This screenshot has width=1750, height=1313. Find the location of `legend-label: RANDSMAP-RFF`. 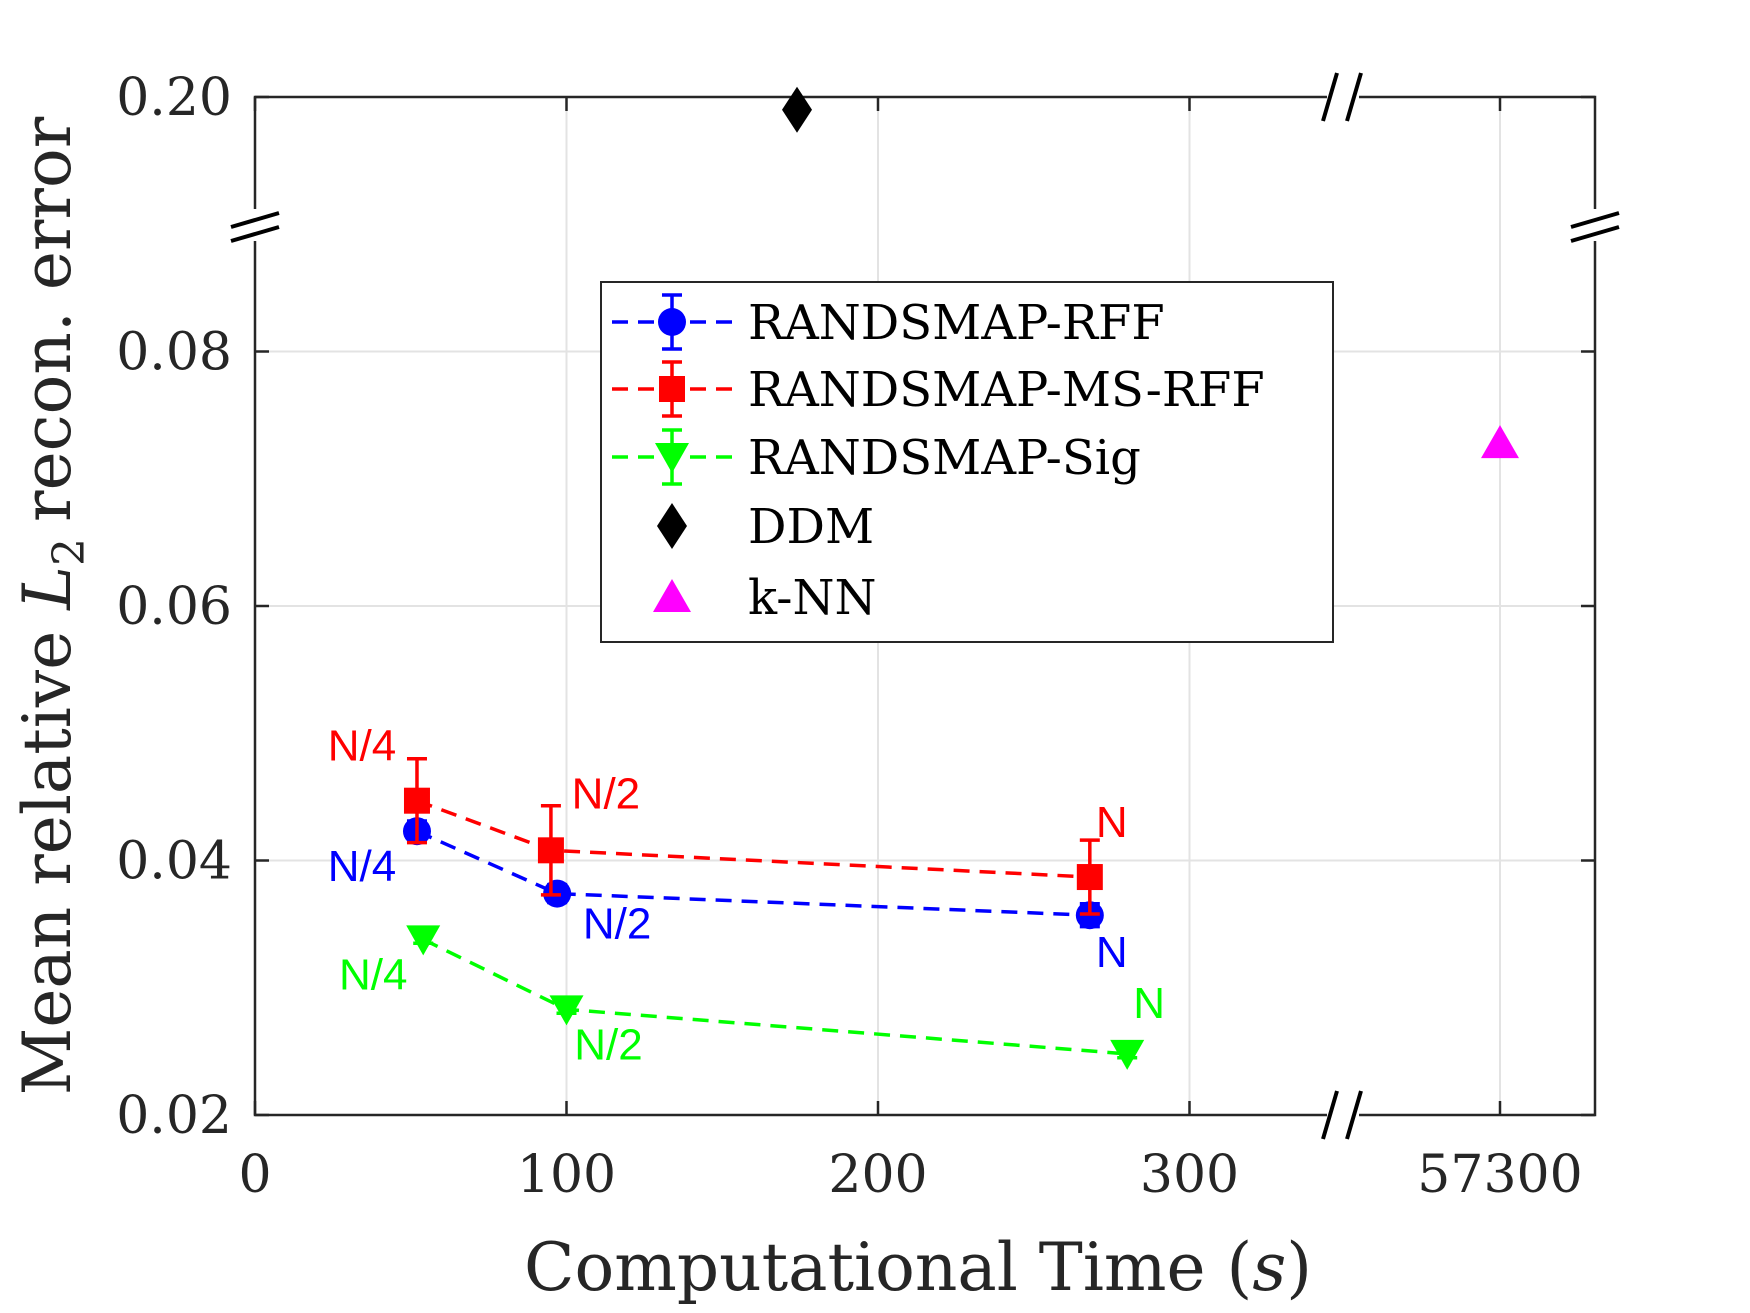

legend-label: RANDSMAP-RFF is located at coordinates (956, 323).